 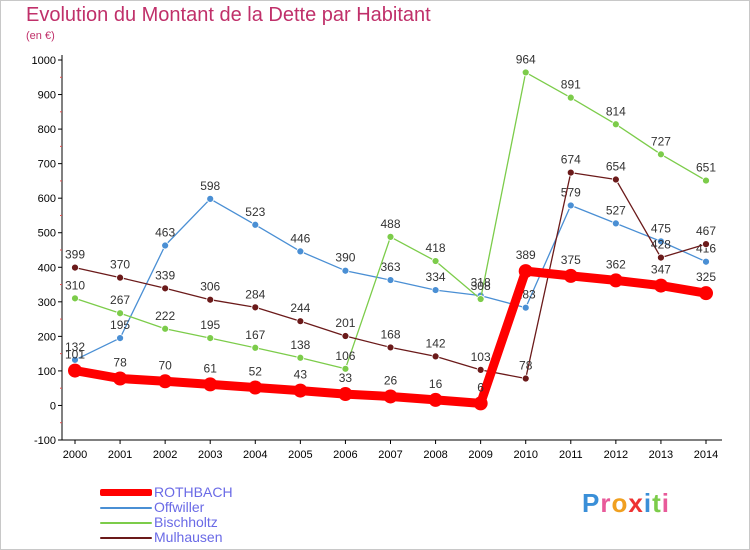 I want to click on data-label-bischholtz: 267, so click(x=120, y=300).